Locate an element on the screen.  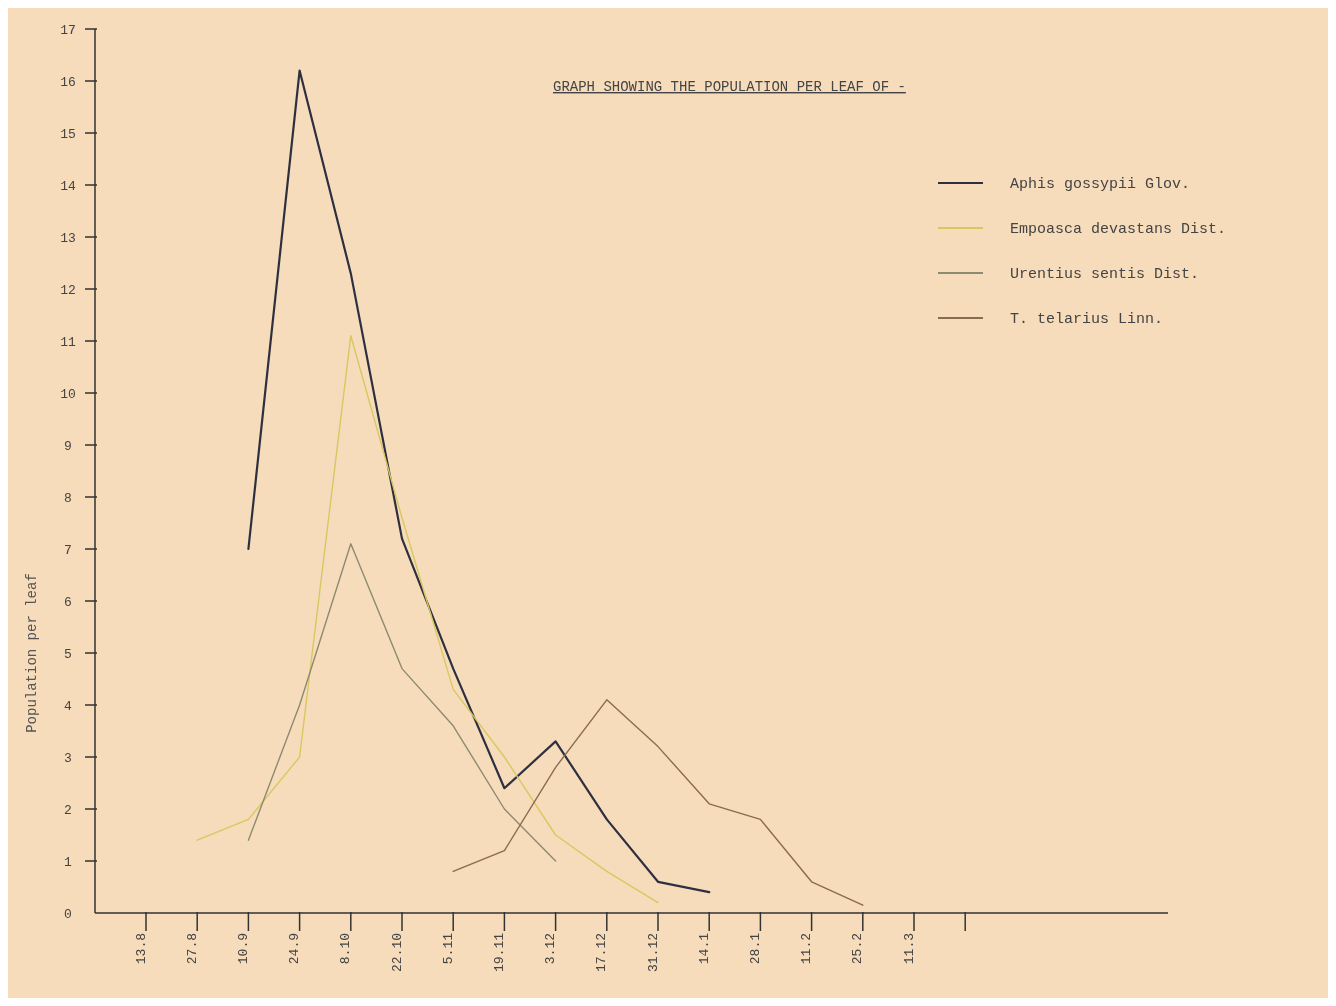
y-axis-title: Population per leaf is located at coordinates (32, 653).